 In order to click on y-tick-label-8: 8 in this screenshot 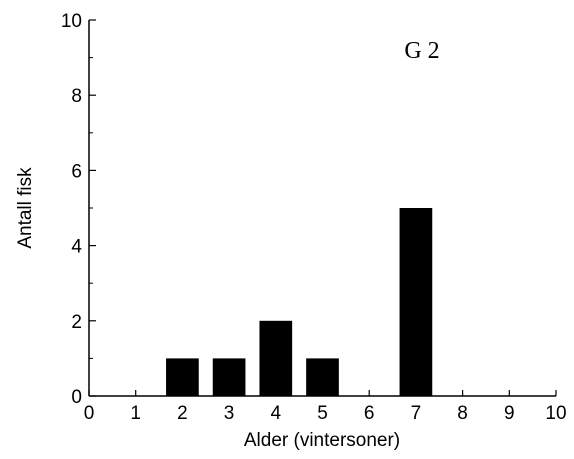, I will do `click(76, 96)`.